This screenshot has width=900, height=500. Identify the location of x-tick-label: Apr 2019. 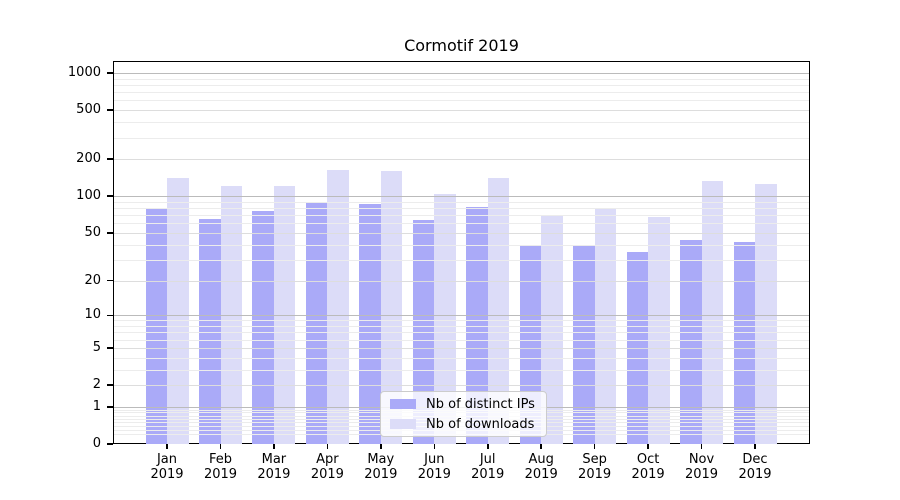
(327, 467).